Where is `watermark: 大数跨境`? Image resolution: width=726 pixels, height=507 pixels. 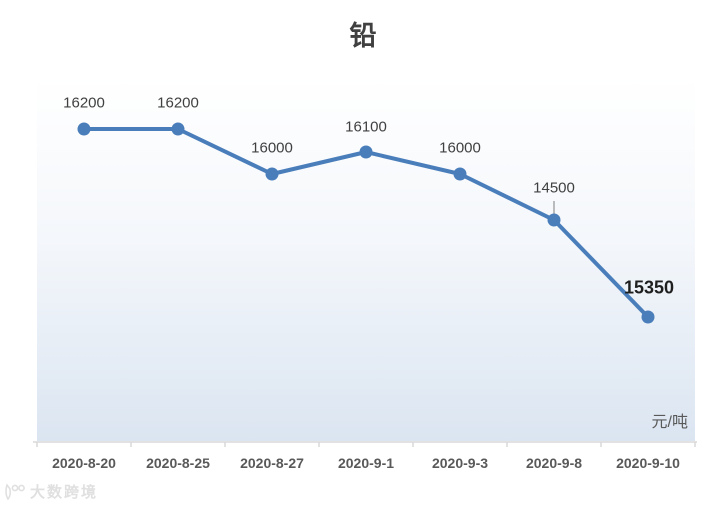 watermark: 大数跨境 is located at coordinates (51, 491).